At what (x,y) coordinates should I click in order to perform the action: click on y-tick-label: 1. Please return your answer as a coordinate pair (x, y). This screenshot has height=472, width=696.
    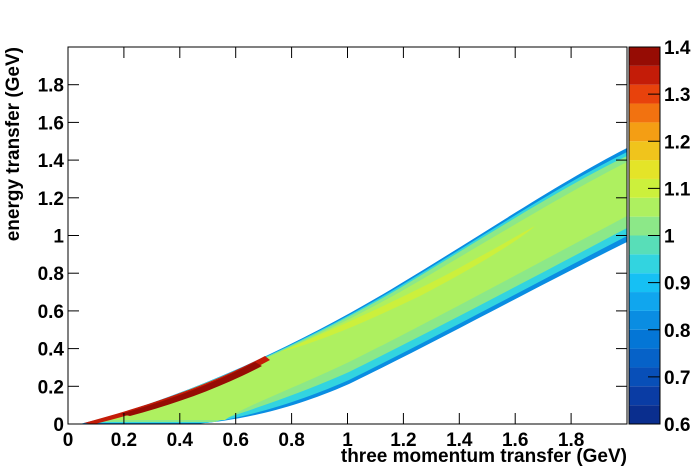
    Looking at the image, I should click on (58, 237).